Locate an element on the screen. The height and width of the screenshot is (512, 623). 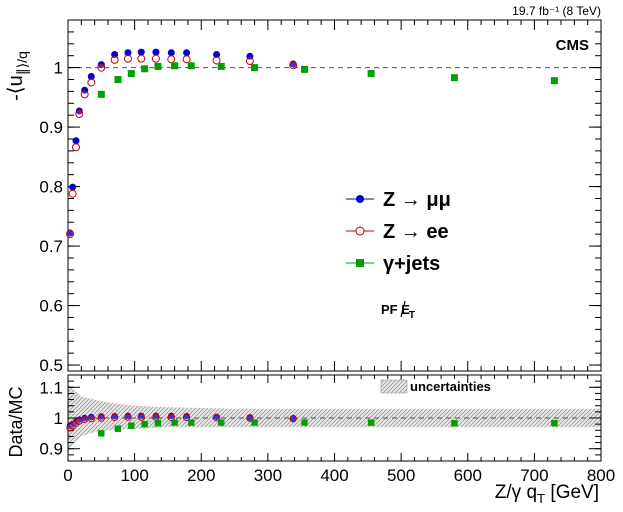
experiment-label: CMS is located at coordinates (572, 45).